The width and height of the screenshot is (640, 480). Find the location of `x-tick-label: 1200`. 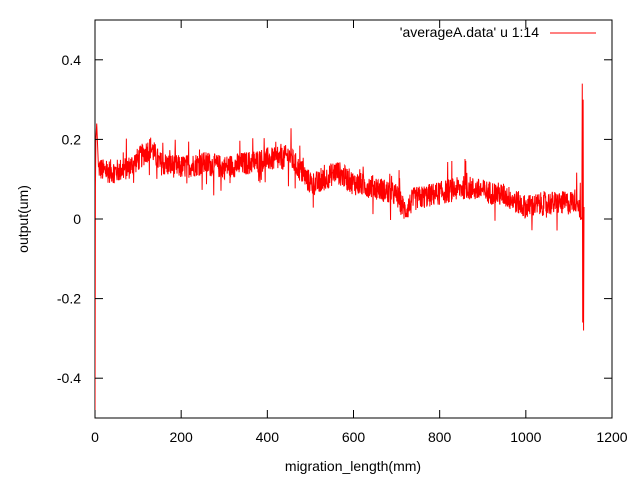

x-tick-label: 1200 is located at coordinates (611, 437).